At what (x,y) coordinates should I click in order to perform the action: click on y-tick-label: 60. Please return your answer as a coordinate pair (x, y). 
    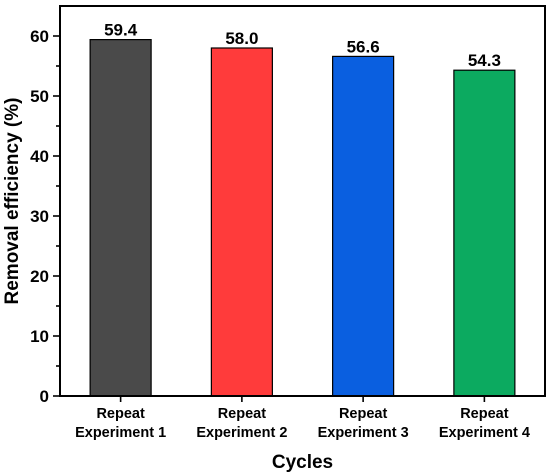
    Looking at the image, I should click on (39, 36).